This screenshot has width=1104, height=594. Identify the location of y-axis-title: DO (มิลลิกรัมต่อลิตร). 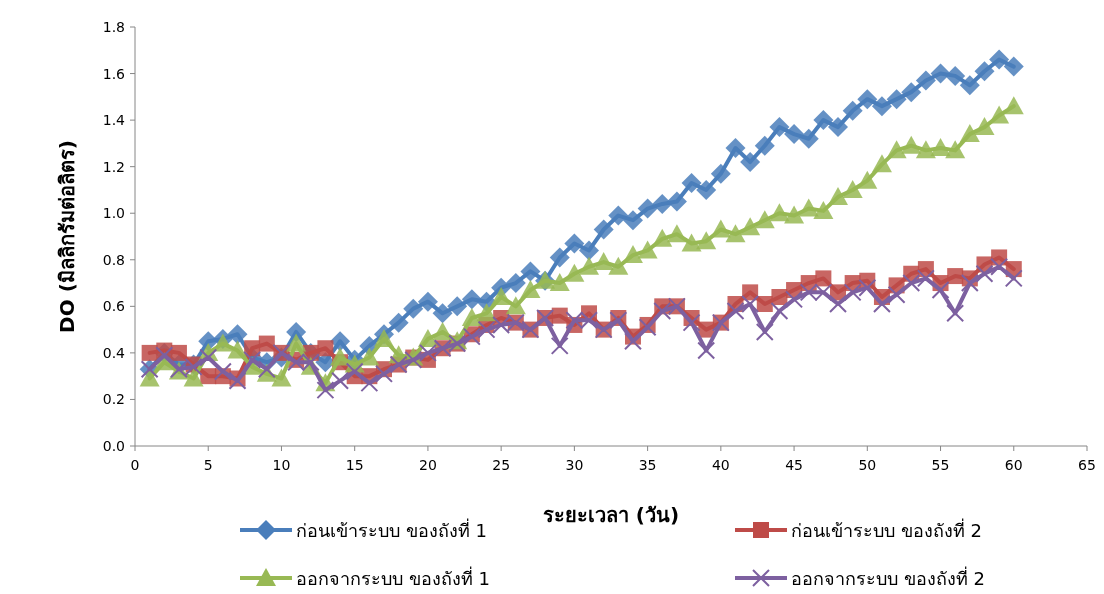
(67, 236).